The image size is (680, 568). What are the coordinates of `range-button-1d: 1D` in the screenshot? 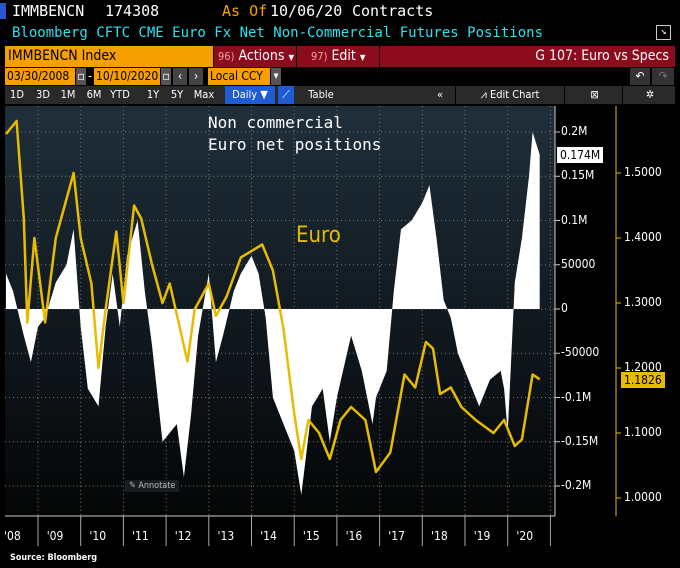 It's located at (17, 94).